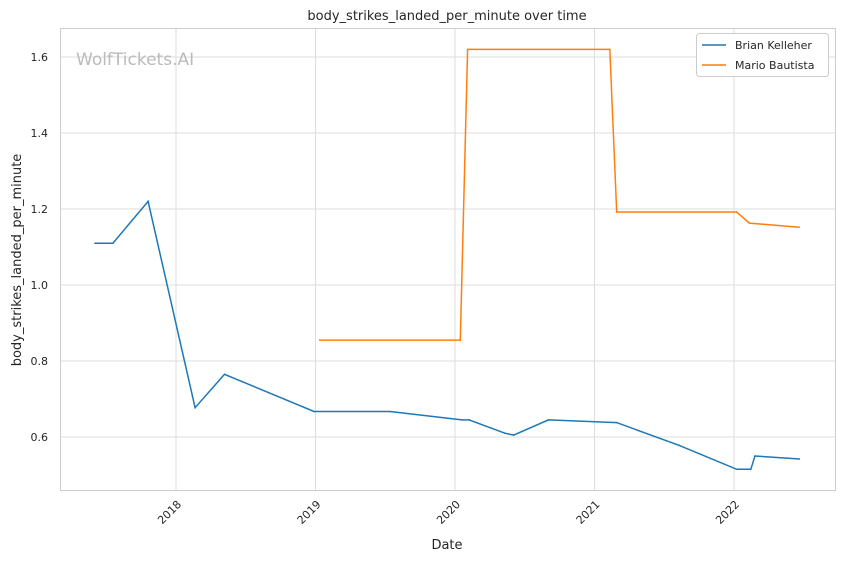  I want to click on y-tick-label: 1.6, so click(40, 57).